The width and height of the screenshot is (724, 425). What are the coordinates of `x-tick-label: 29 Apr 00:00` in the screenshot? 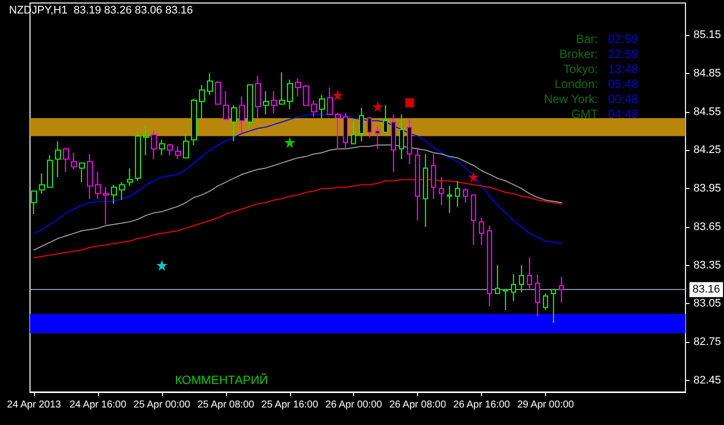 It's located at (545, 405).